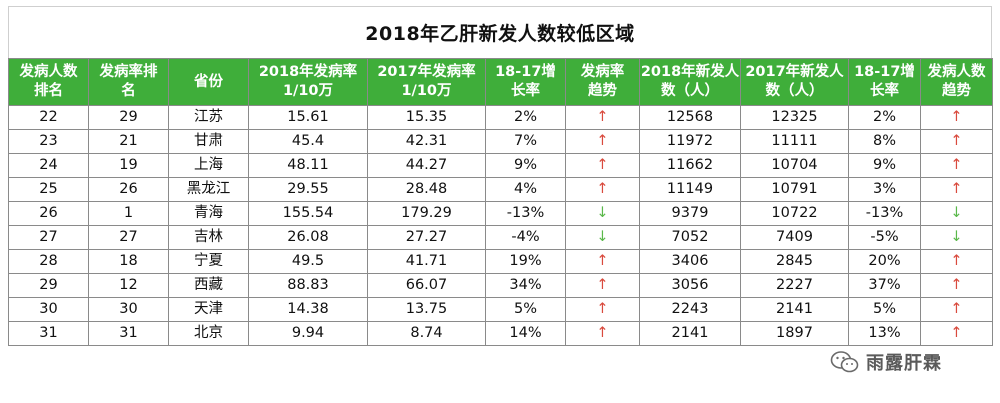 This screenshot has width=1000, height=403. I want to click on cell-rate-2017: 179.29, so click(426, 213).